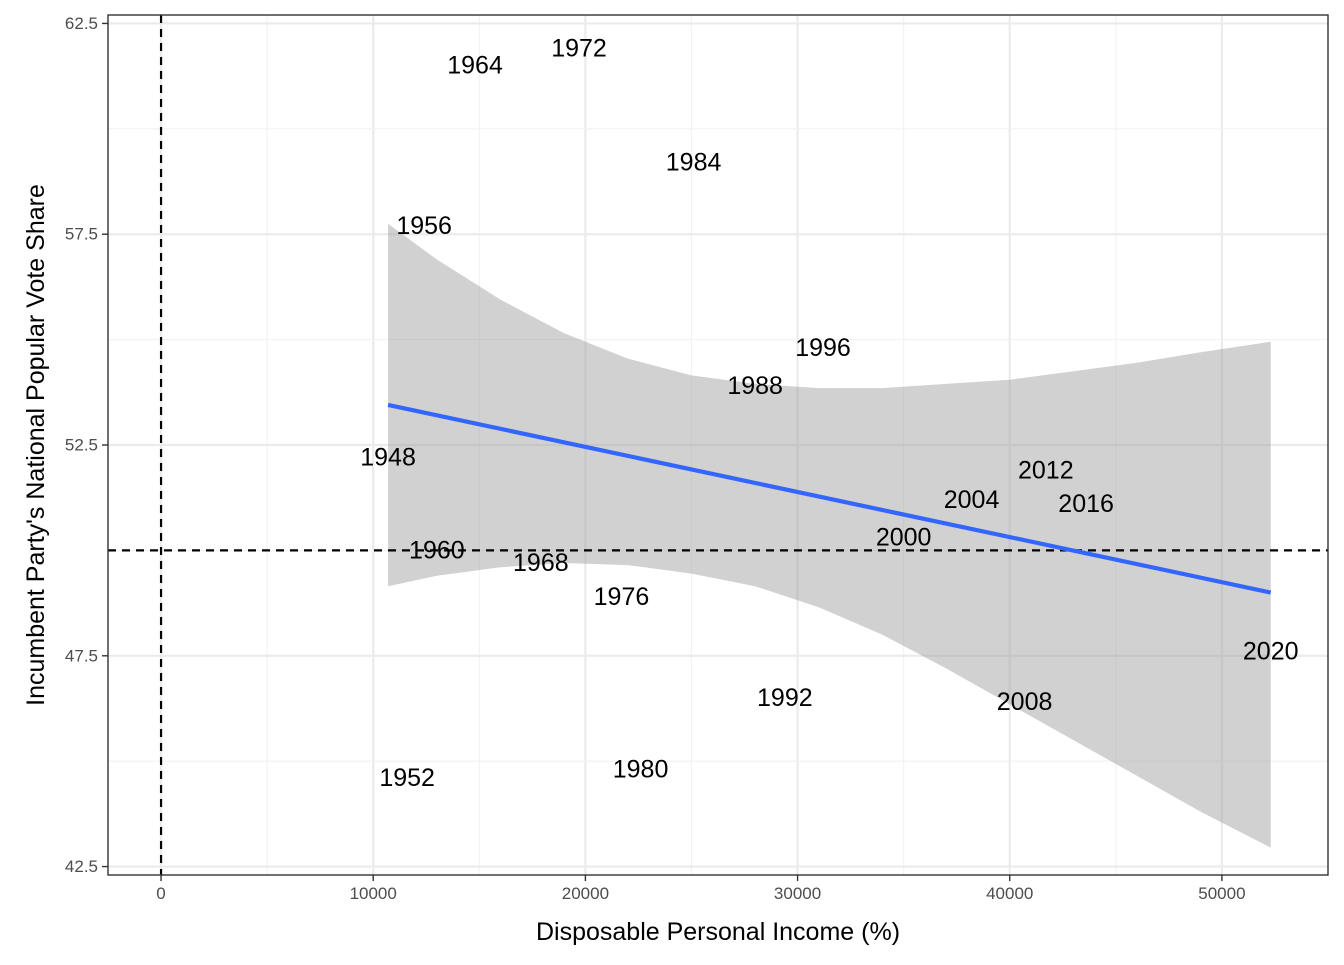 The image size is (1344, 965). What do you see at coordinates (579, 49) in the screenshot?
I see `point-label-1972: 1972` at bounding box center [579, 49].